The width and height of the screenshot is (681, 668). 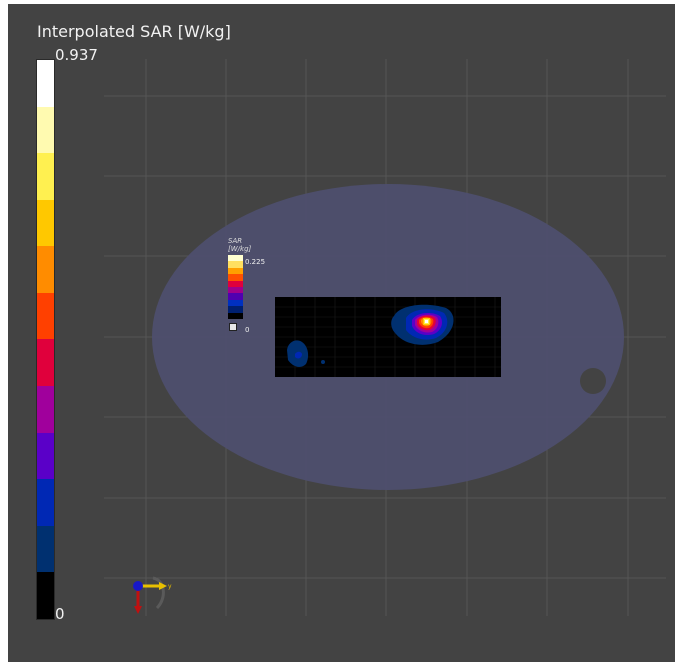 What do you see at coordinates (60, 614) in the screenshot?
I see `colorbar-min-label: 0` at bounding box center [60, 614].